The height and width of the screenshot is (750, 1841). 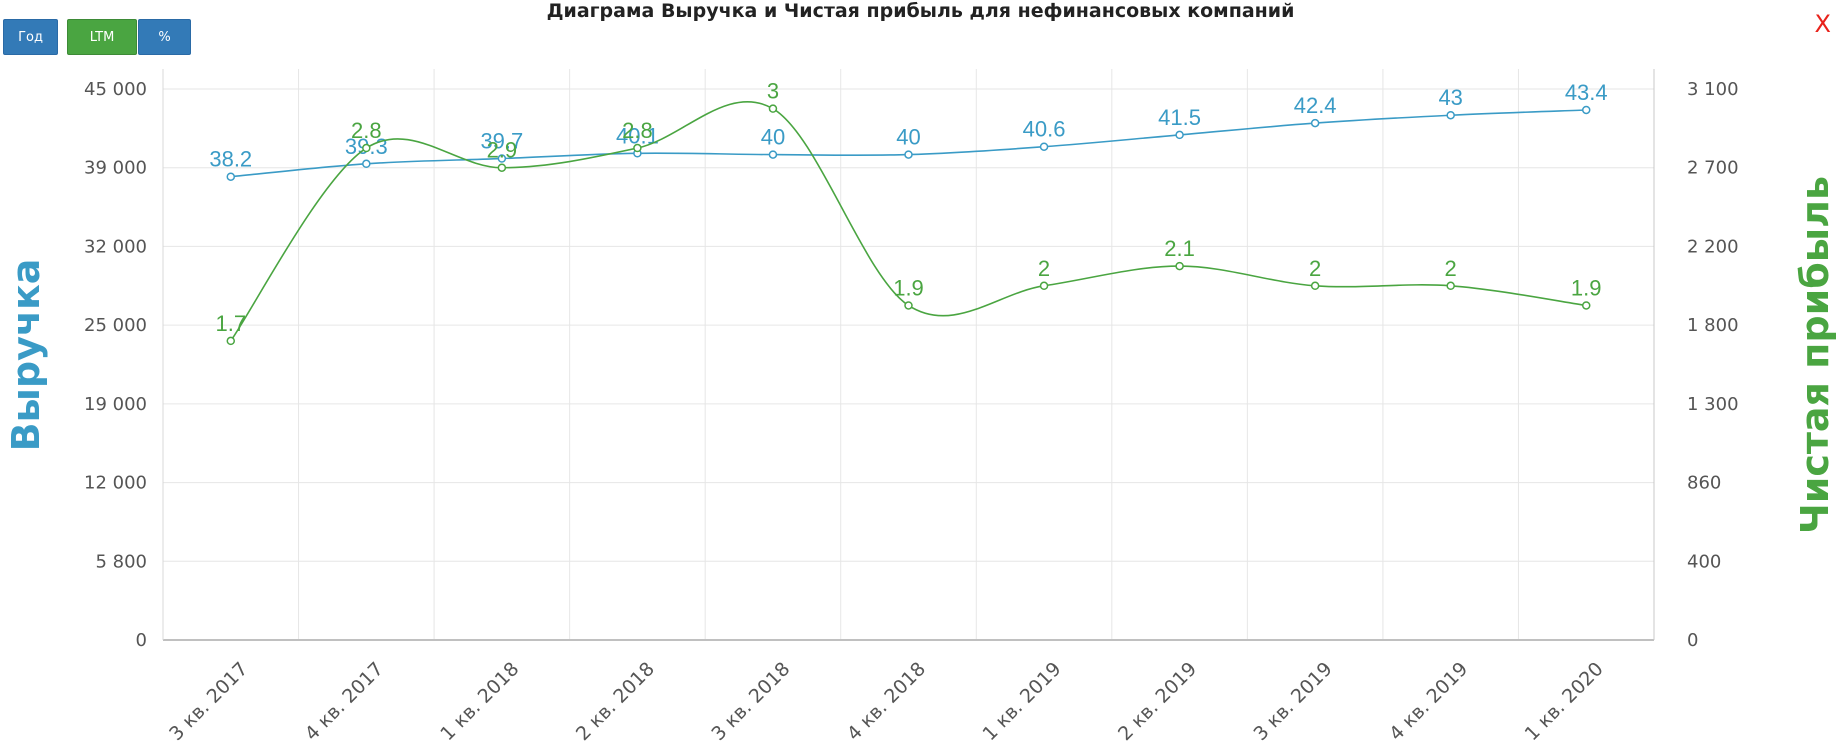 What do you see at coordinates (773, 91) in the screenshot?
I see `profit-data-label: 3` at bounding box center [773, 91].